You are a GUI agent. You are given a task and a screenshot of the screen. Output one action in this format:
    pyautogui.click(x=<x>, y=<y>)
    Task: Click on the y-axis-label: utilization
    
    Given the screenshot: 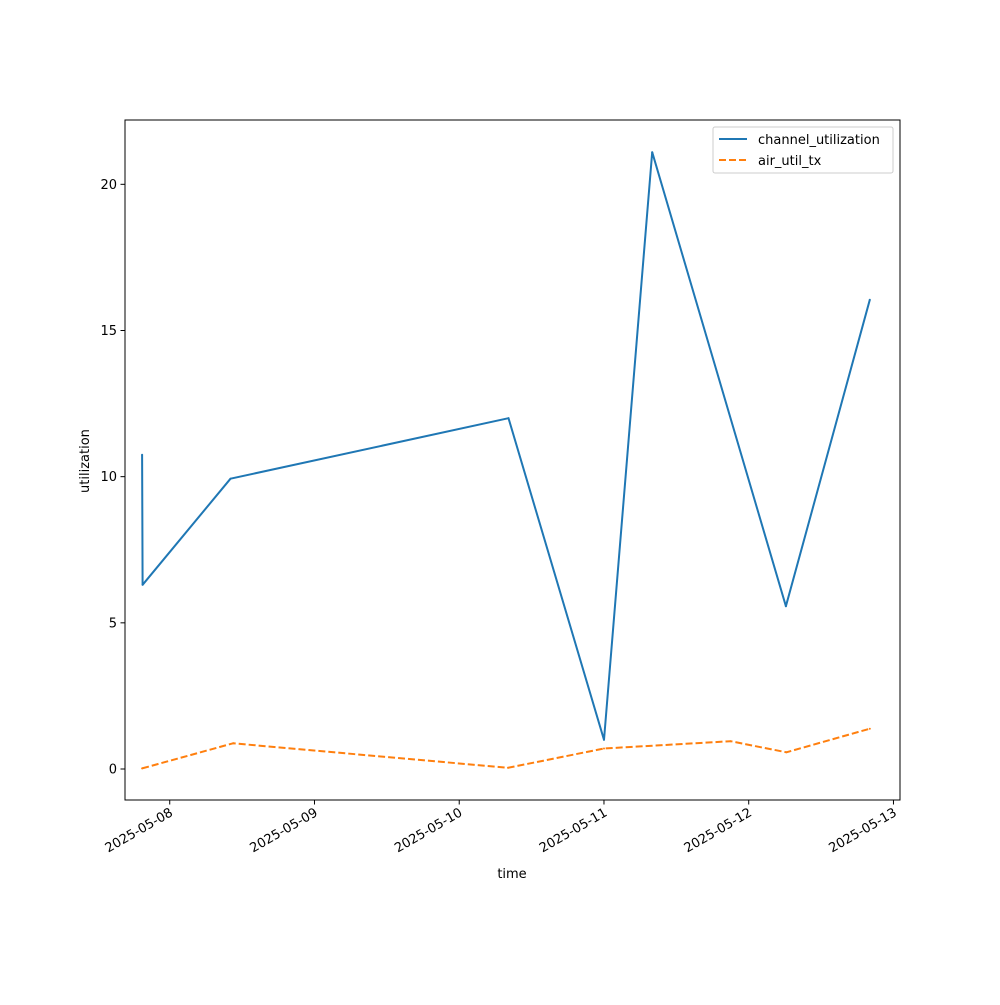 What is the action you would take?
    pyautogui.click(x=85, y=461)
    